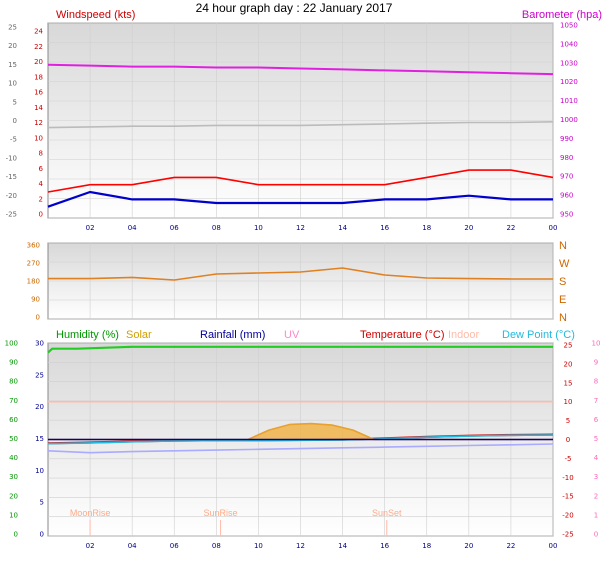 The height and width of the screenshot is (561, 608). What do you see at coordinates (12, 28) in the screenshot?
I see `outer-left-tick: 25` at bounding box center [12, 28].